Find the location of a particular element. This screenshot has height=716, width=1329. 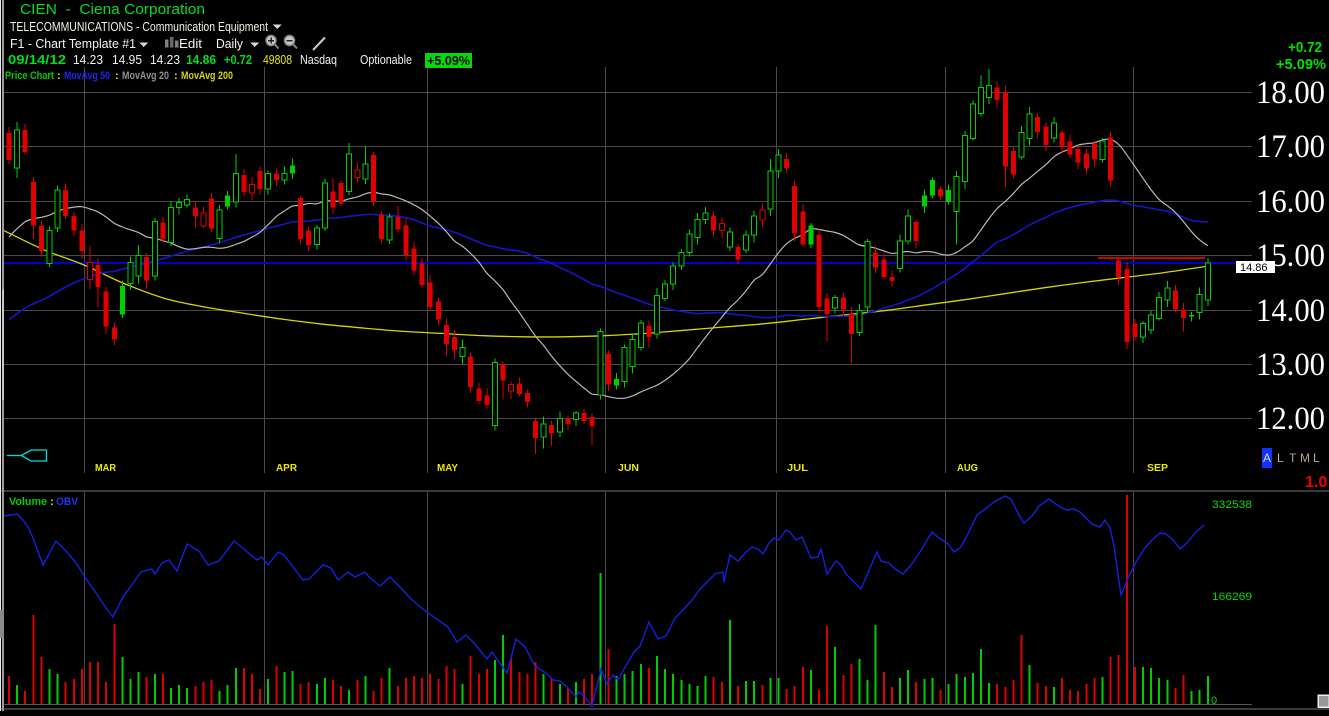

svg-text: Price Chart is located at coordinates (29, 76).